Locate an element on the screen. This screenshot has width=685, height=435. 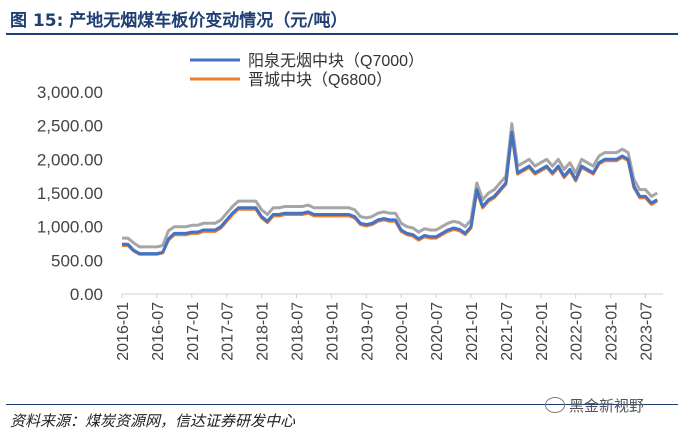
footer-divider is located at coordinates (342, 404).